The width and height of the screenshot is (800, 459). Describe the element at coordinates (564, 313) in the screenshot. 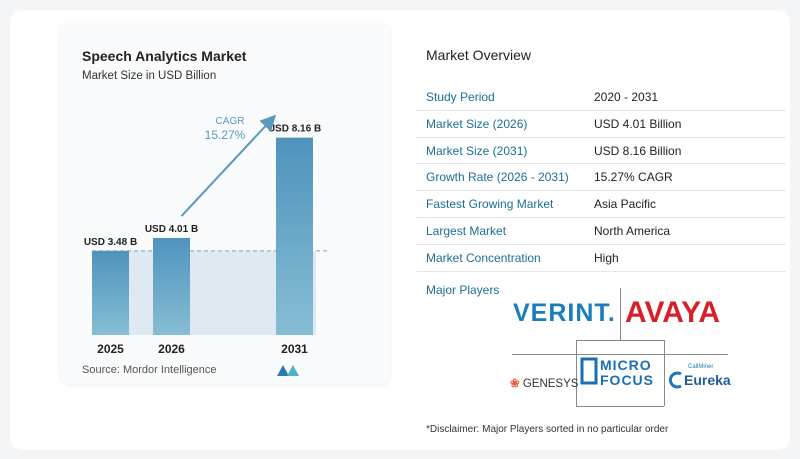

I see `verint-logo: VERINT.` at that location.